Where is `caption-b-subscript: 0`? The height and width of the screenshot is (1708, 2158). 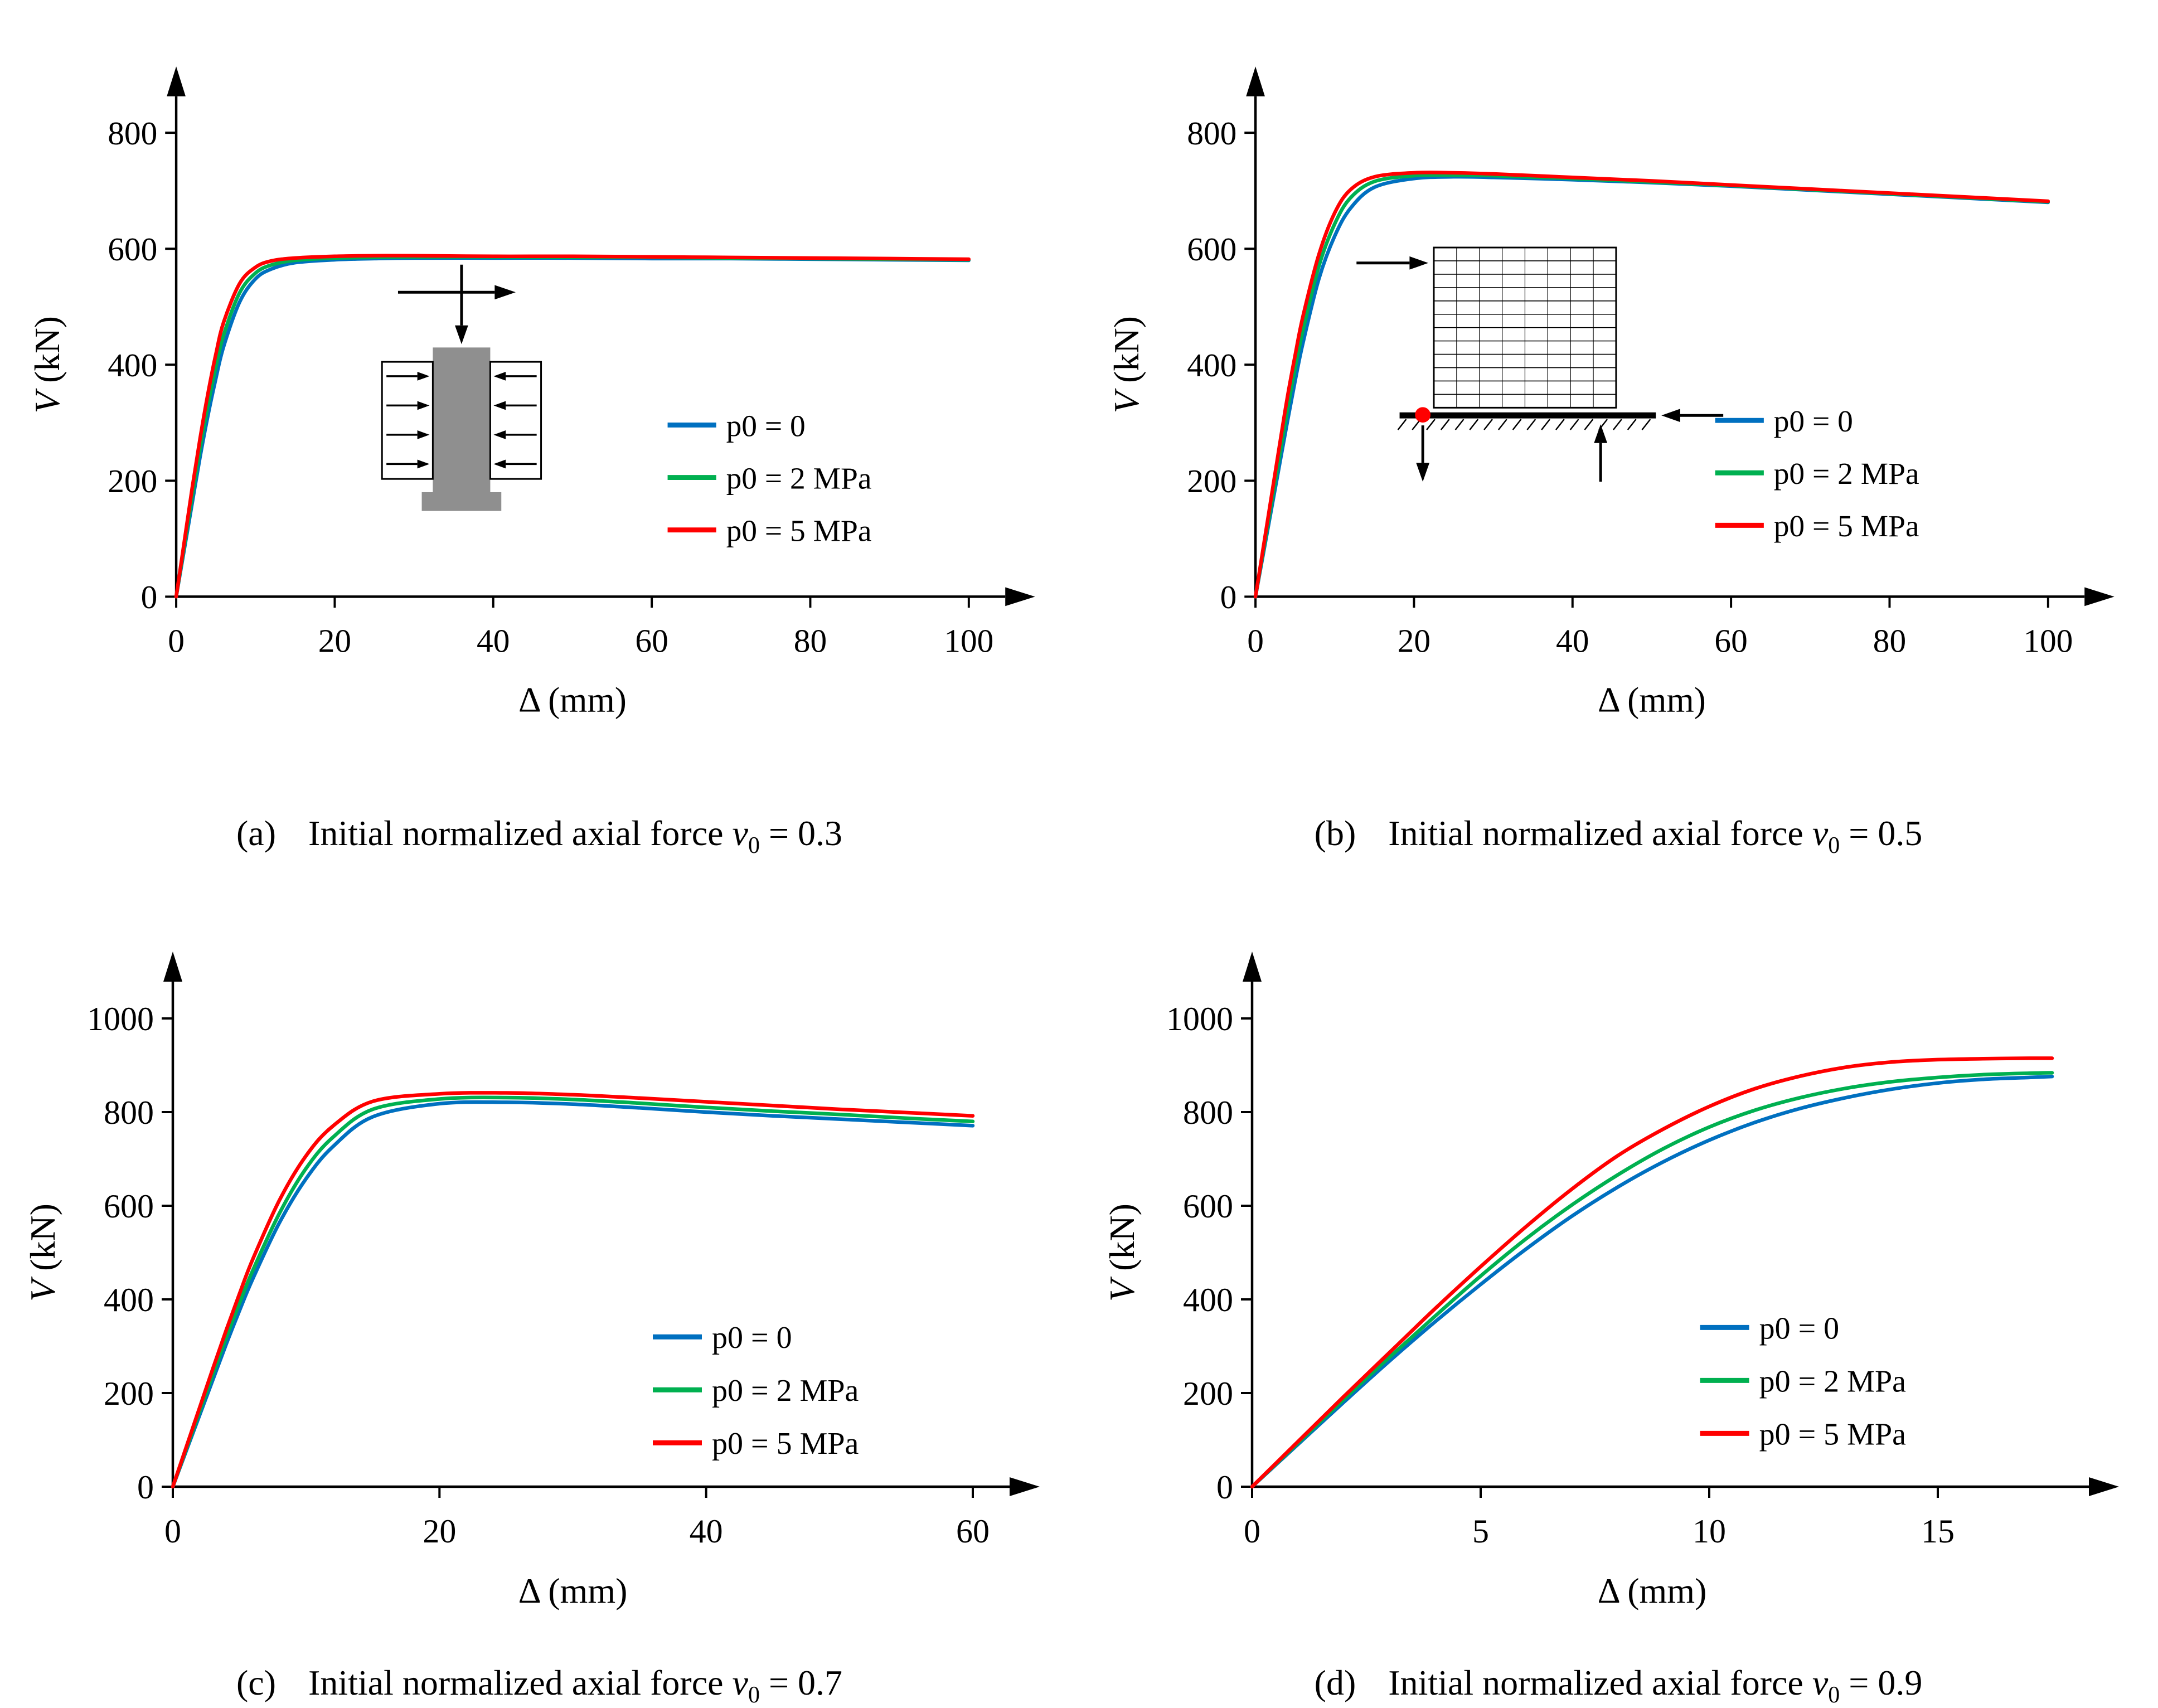
caption-b-subscript: 0 is located at coordinates (1834, 845).